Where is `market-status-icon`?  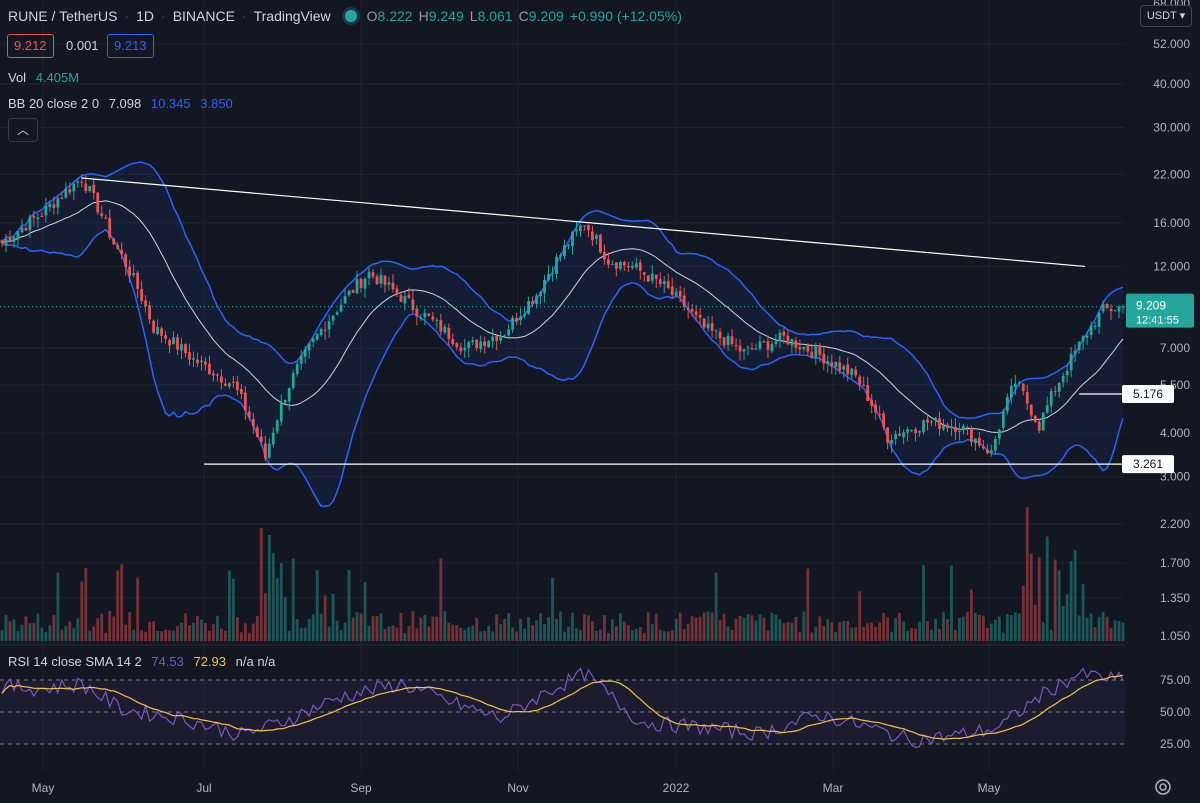
market-status-icon is located at coordinates (350, 16).